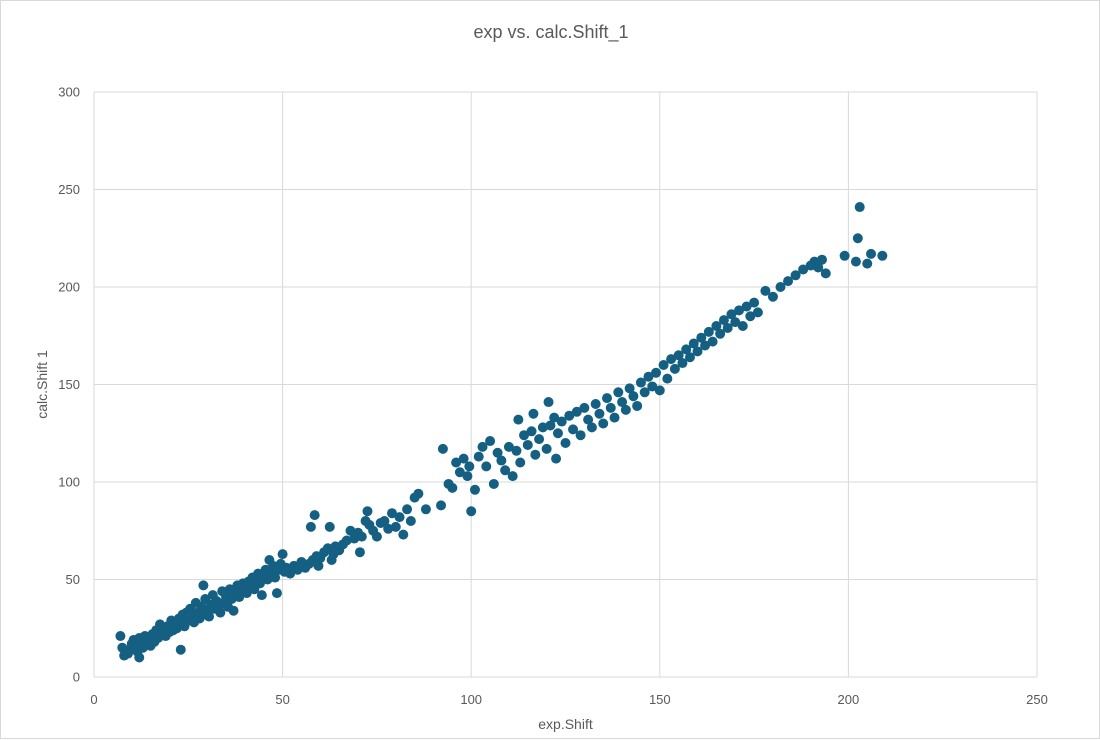 Image resolution: width=1100 pixels, height=740 pixels. Describe the element at coordinates (42, 384) in the screenshot. I see `y-axis-title: calc.Shift 1` at that location.